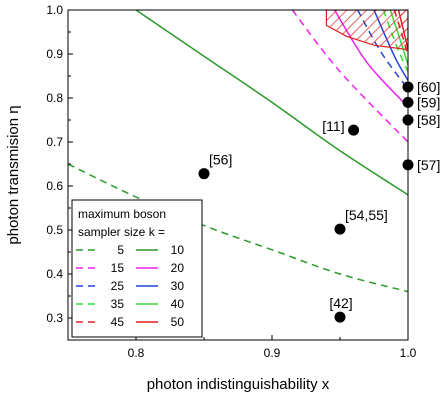  I want to click on data-point-label-2: [58], so click(428, 120).